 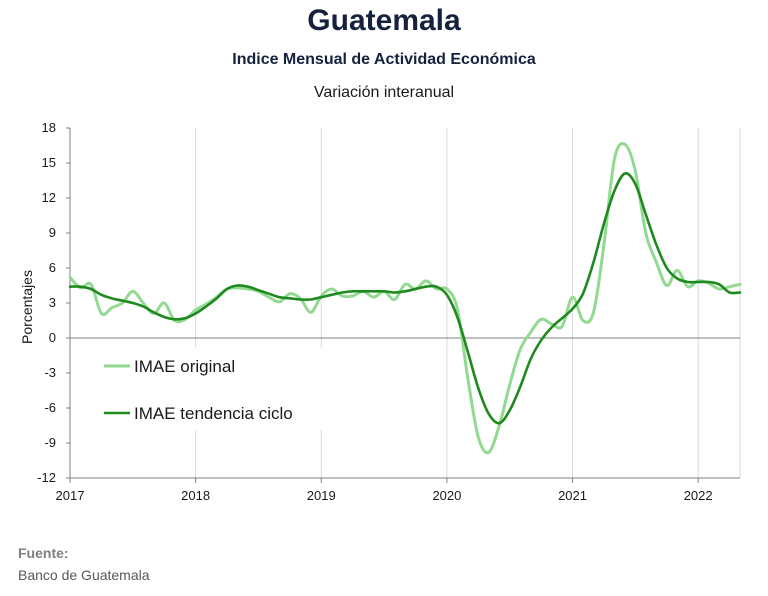 I want to click on y-tick-label: 0, so click(x=52, y=337).